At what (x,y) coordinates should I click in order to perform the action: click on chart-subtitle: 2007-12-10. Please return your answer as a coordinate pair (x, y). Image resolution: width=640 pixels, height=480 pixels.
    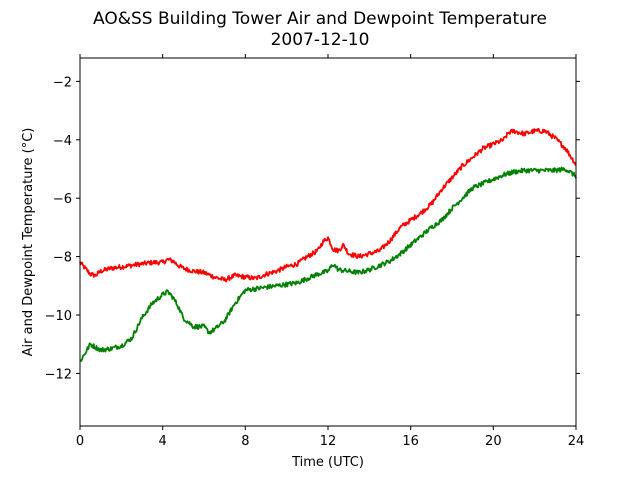
    Looking at the image, I should click on (320, 40).